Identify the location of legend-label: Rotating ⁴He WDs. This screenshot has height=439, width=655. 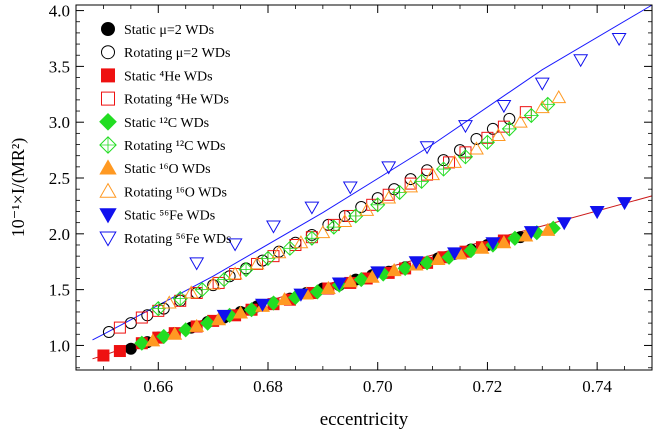
(176, 100).